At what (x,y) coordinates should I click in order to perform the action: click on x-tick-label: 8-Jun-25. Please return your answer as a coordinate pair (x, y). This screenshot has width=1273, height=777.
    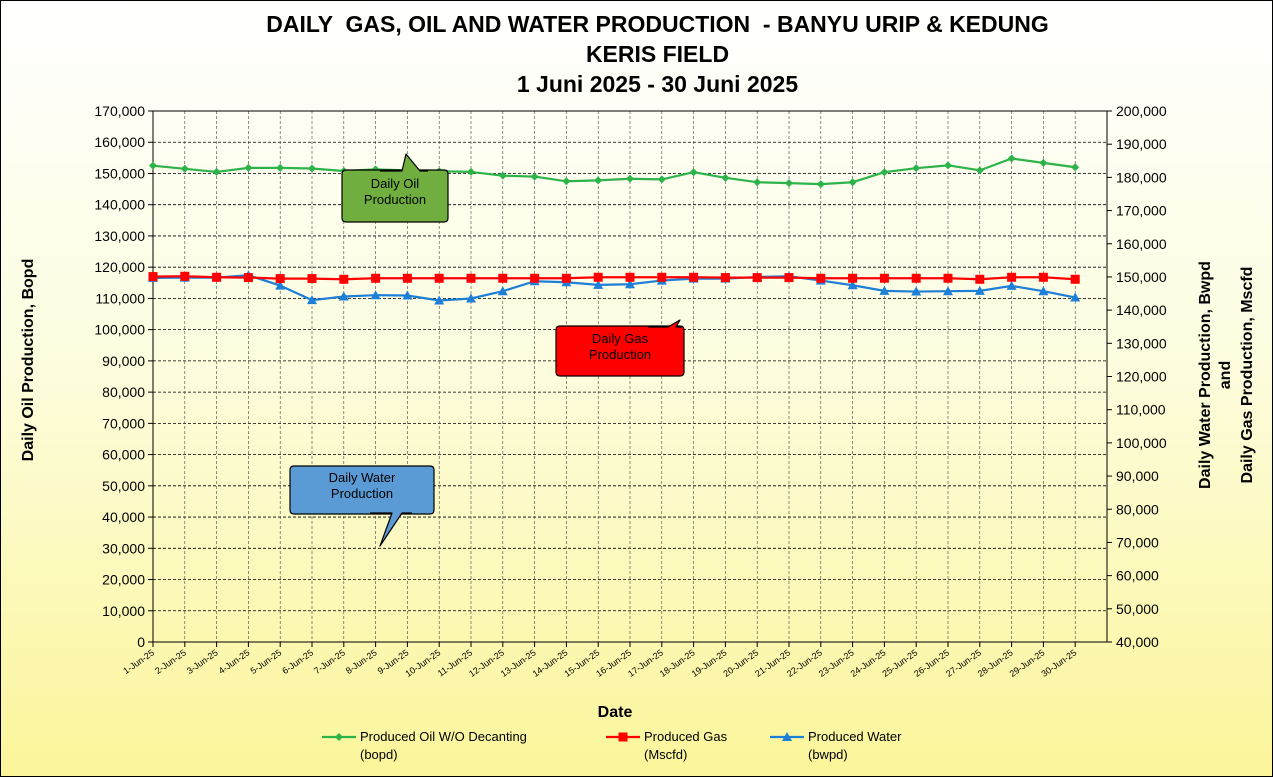
    Looking at the image, I should click on (361, 661).